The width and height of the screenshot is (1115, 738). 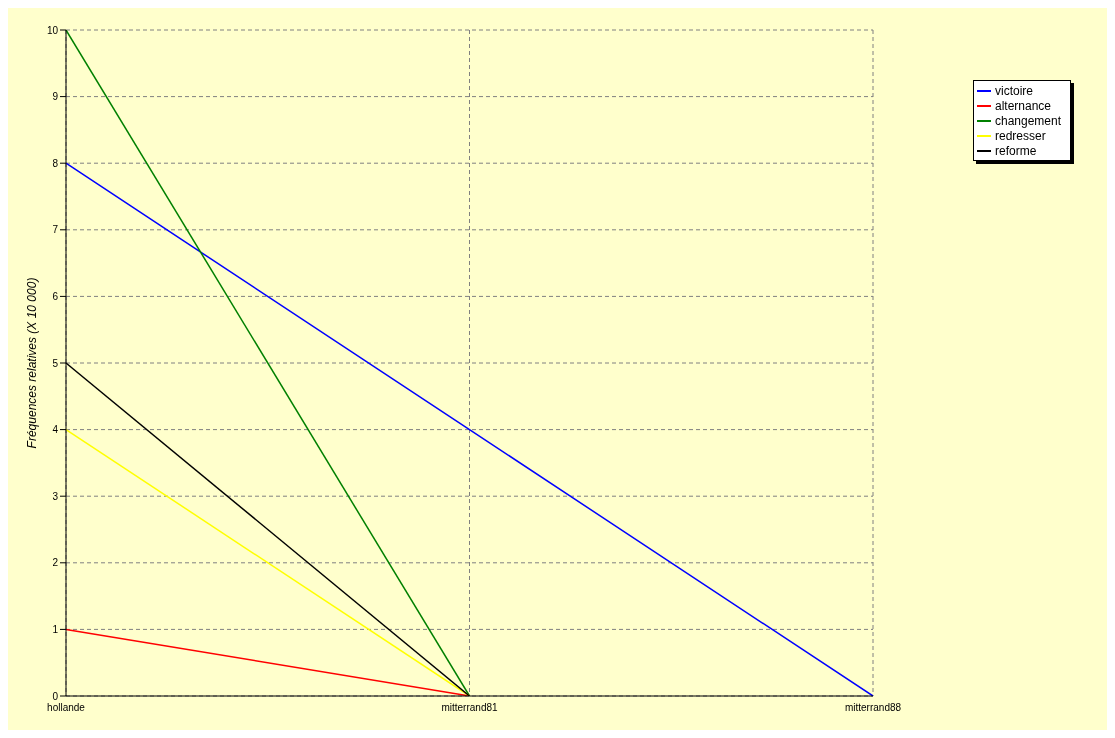 What do you see at coordinates (55, 163) in the screenshot?
I see `y-tick-label: 8` at bounding box center [55, 163].